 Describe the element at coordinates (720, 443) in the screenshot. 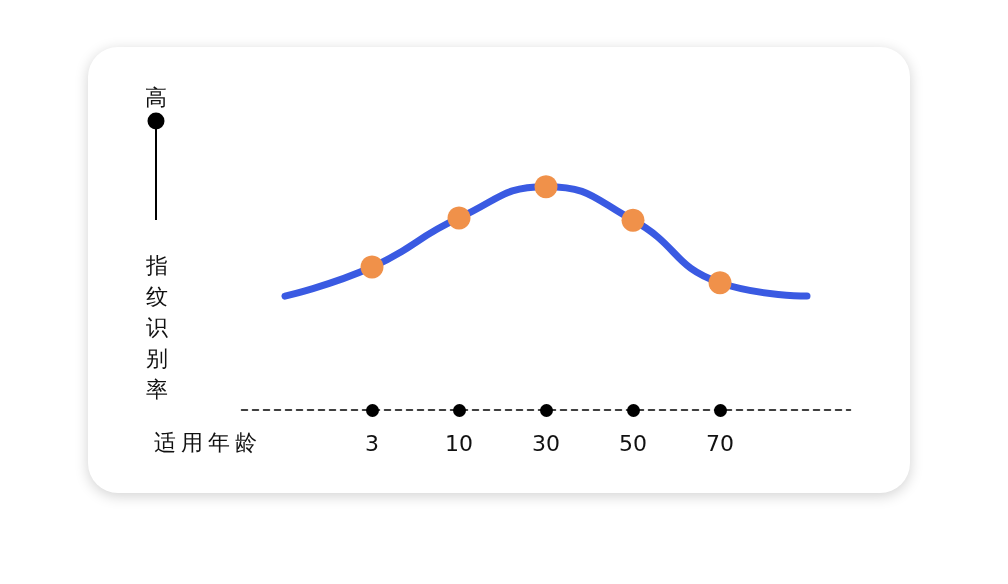

I see `x-tick-label: 70` at that location.